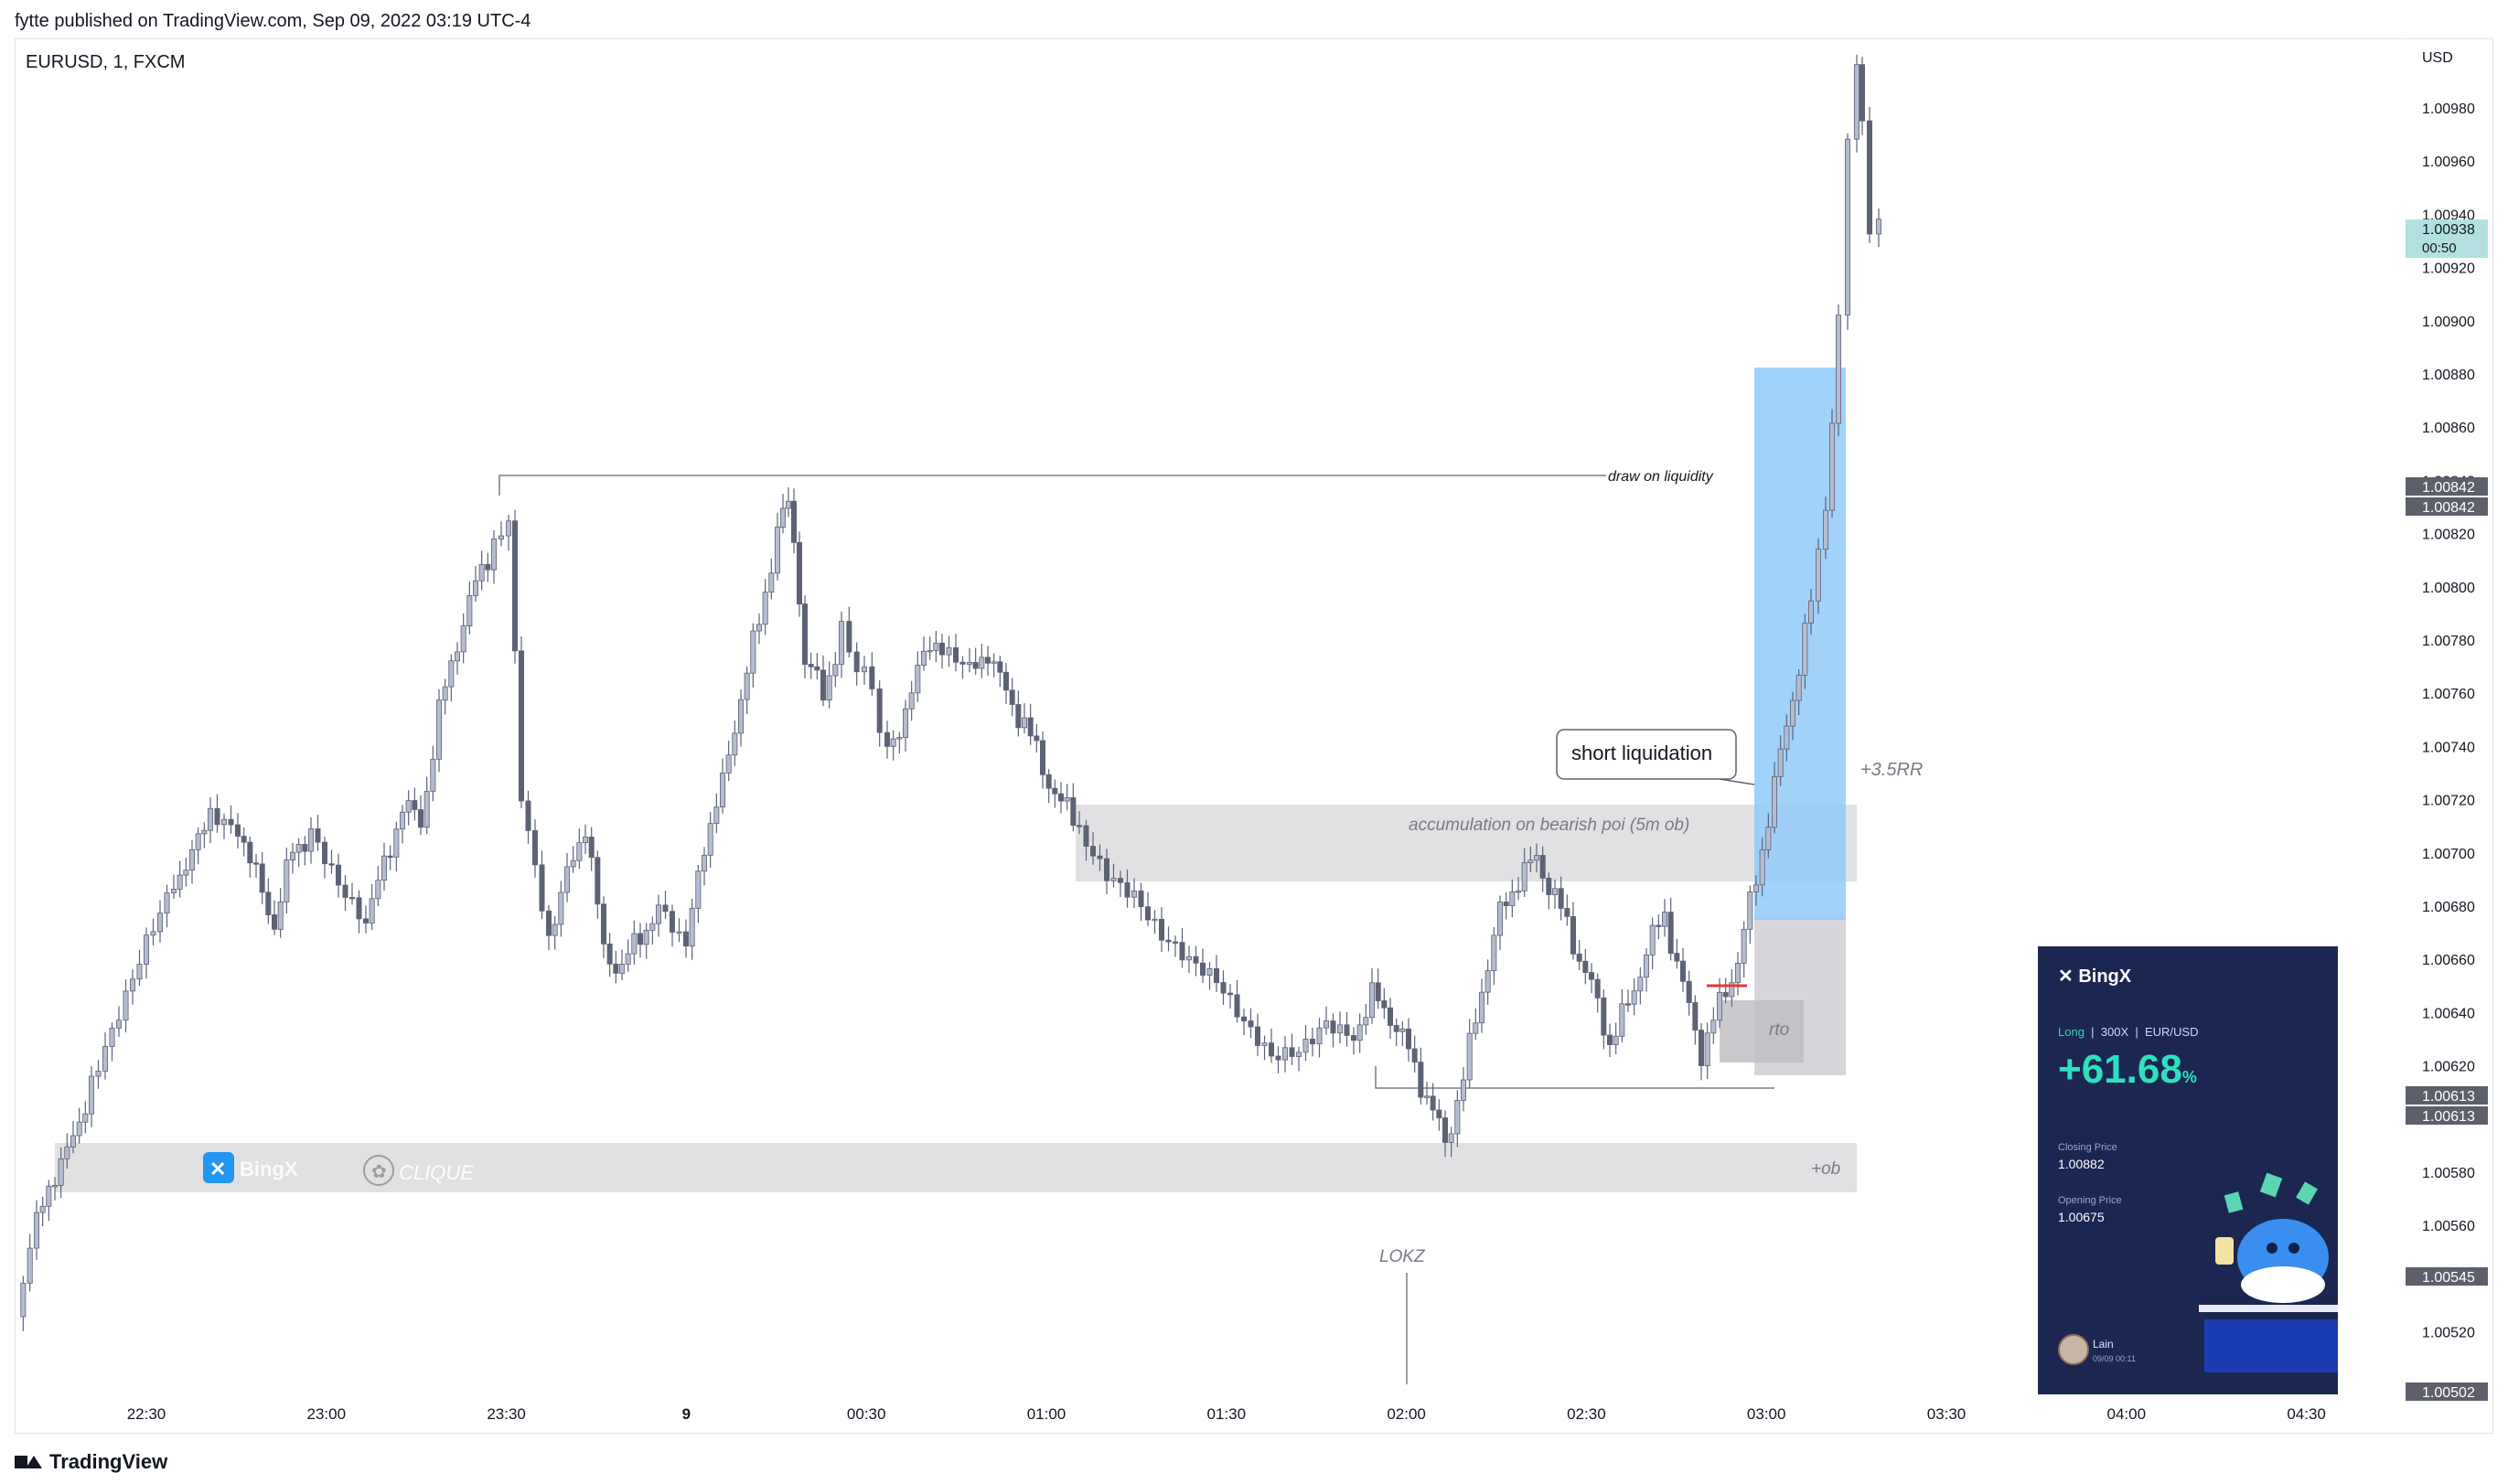 The image size is (2508, 1484). Describe the element at coordinates (269, 1169) in the screenshot. I see `svg-text: BingX` at that location.